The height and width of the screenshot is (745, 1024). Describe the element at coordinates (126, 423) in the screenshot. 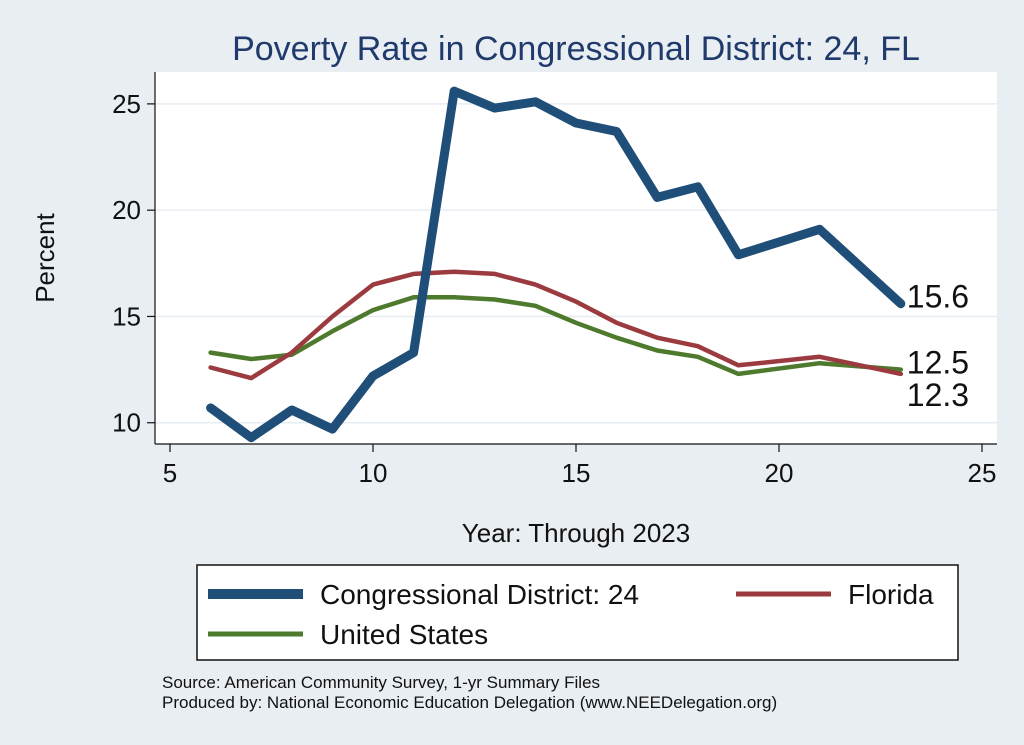

I see `y-tick-label: 10` at that location.